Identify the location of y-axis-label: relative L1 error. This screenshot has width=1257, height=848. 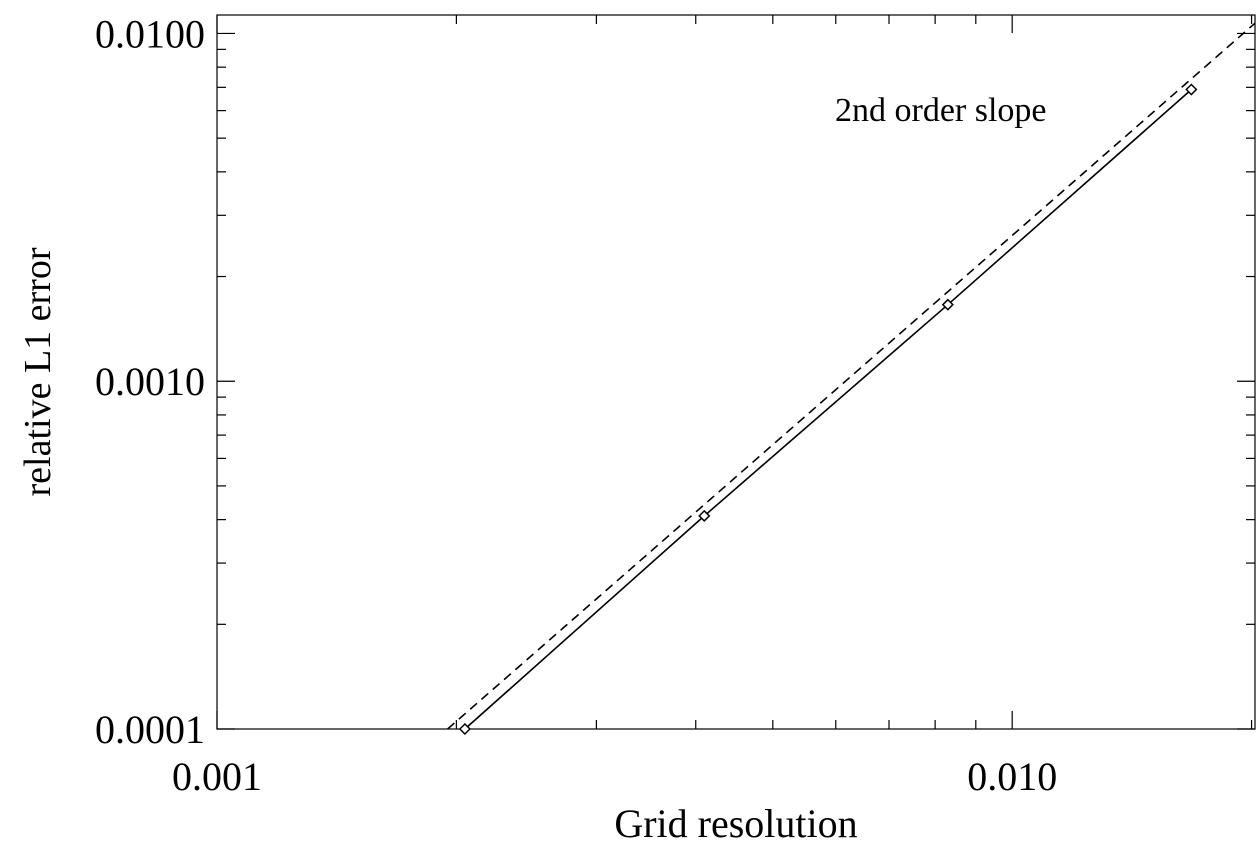
(38, 371).